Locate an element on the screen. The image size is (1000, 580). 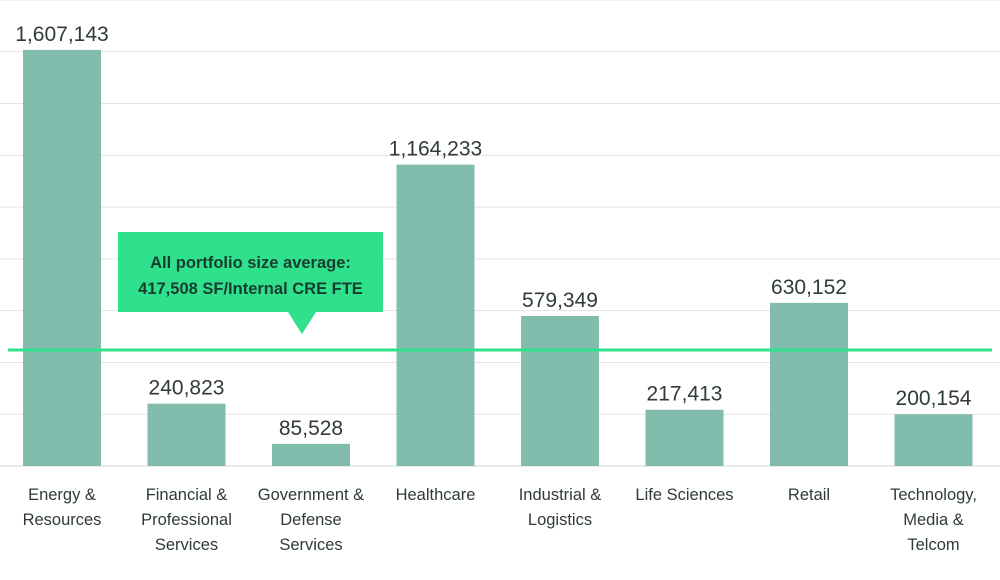
category-label: Technology, Media & Telcom is located at coordinates (933, 520).